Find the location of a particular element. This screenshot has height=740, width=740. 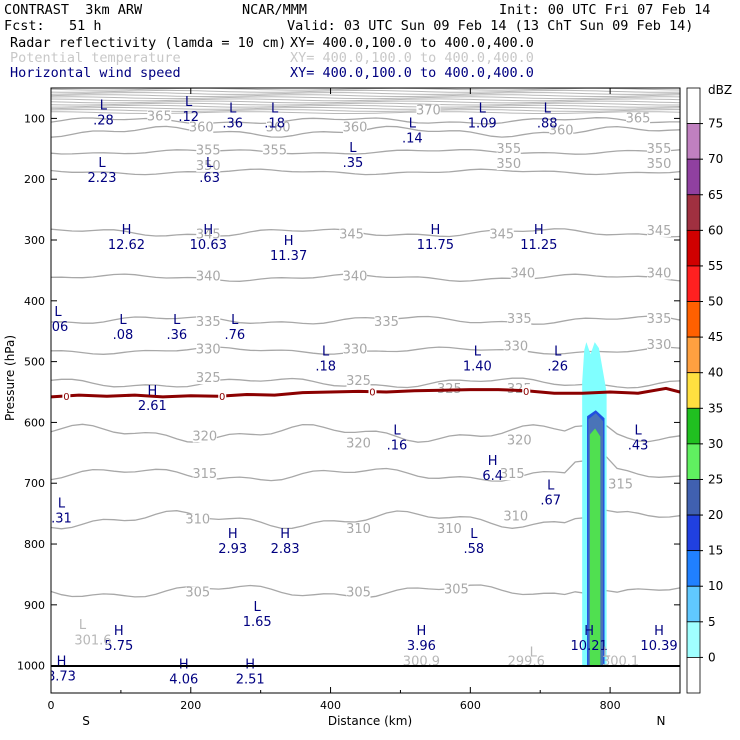

theta-label: 315 is located at coordinates (512, 474).